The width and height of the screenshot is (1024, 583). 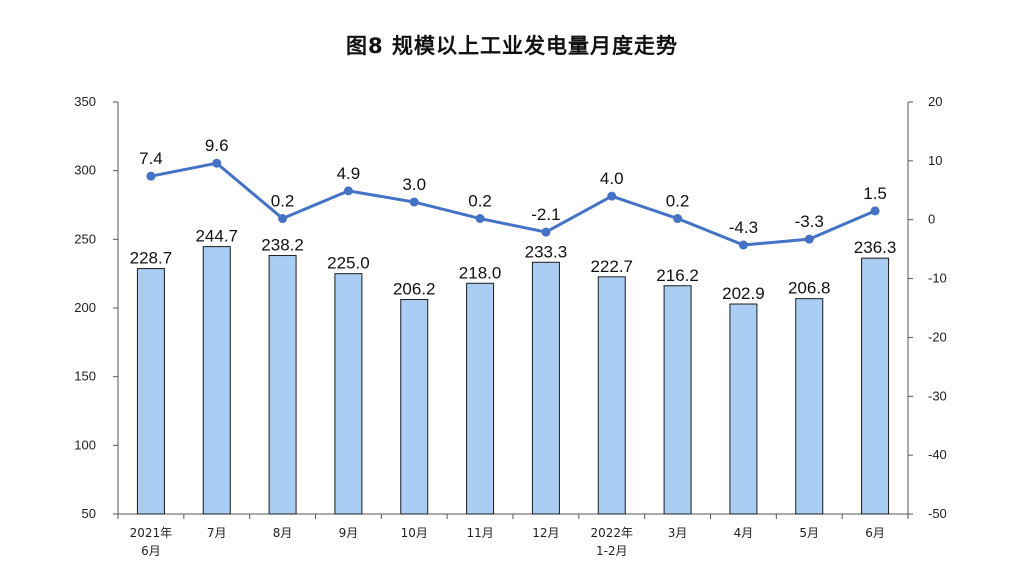 What do you see at coordinates (937, 395) in the screenshot?
I see `right-tick-label: -30` at bounding box center [937, 395].